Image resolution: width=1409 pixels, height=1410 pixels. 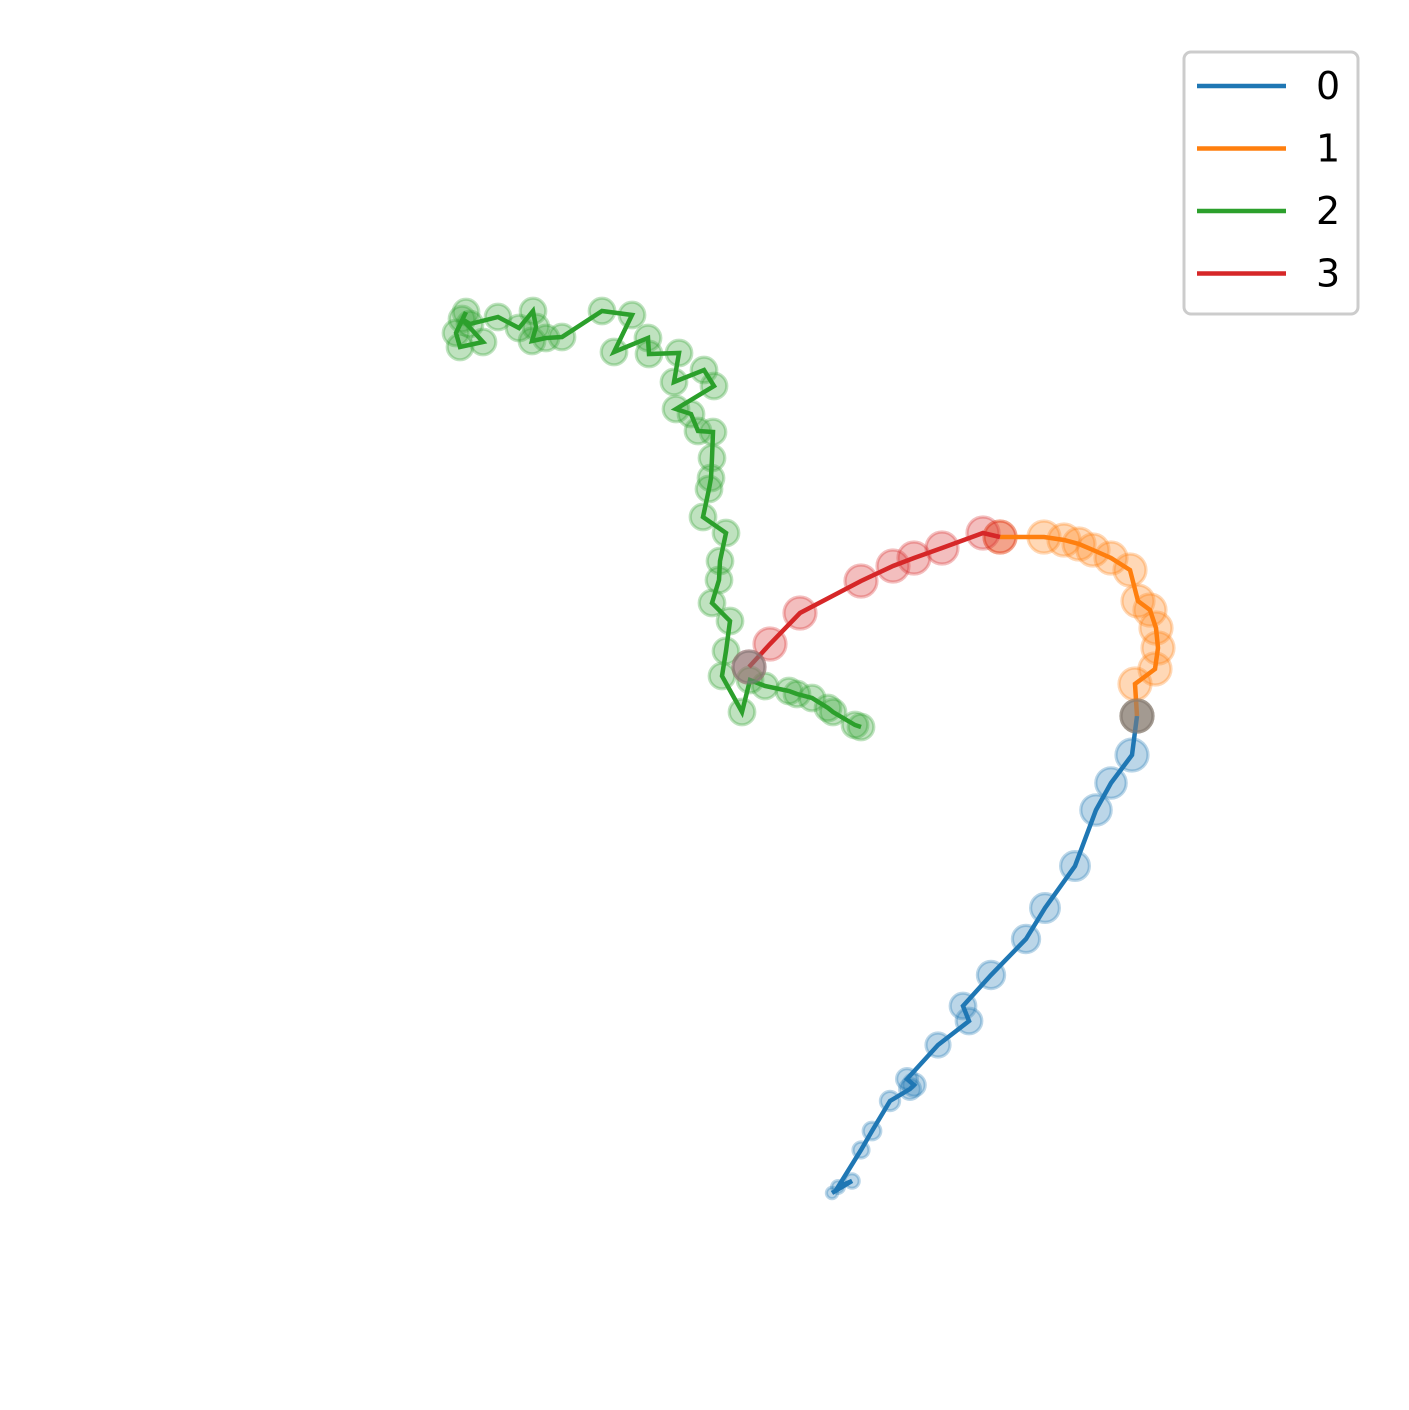 I want to click on legend-label-3: 3, so click(x=1328, y=274).